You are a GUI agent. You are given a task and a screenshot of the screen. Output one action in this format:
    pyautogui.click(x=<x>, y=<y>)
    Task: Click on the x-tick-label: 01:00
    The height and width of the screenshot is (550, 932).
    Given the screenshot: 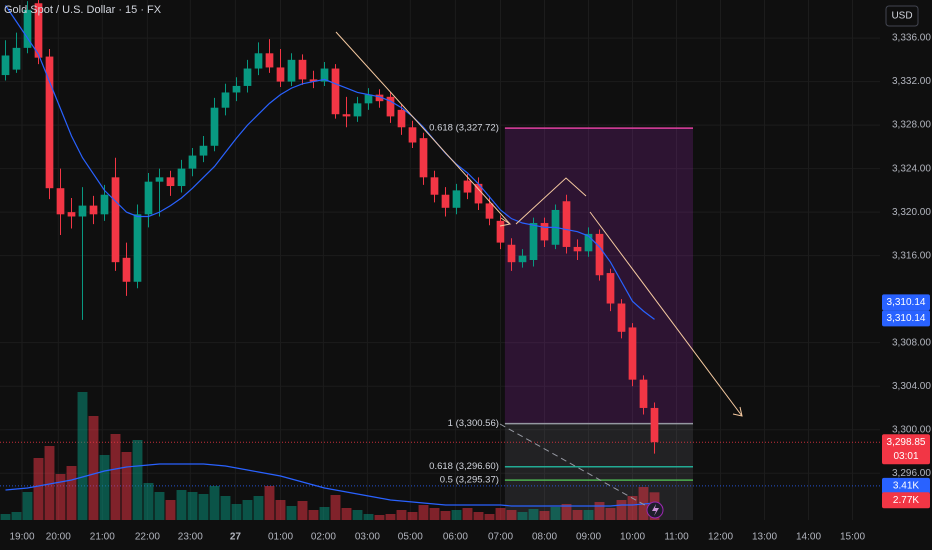 What is the action you would take?
    pyautogui.click(x=280, y=537)
    